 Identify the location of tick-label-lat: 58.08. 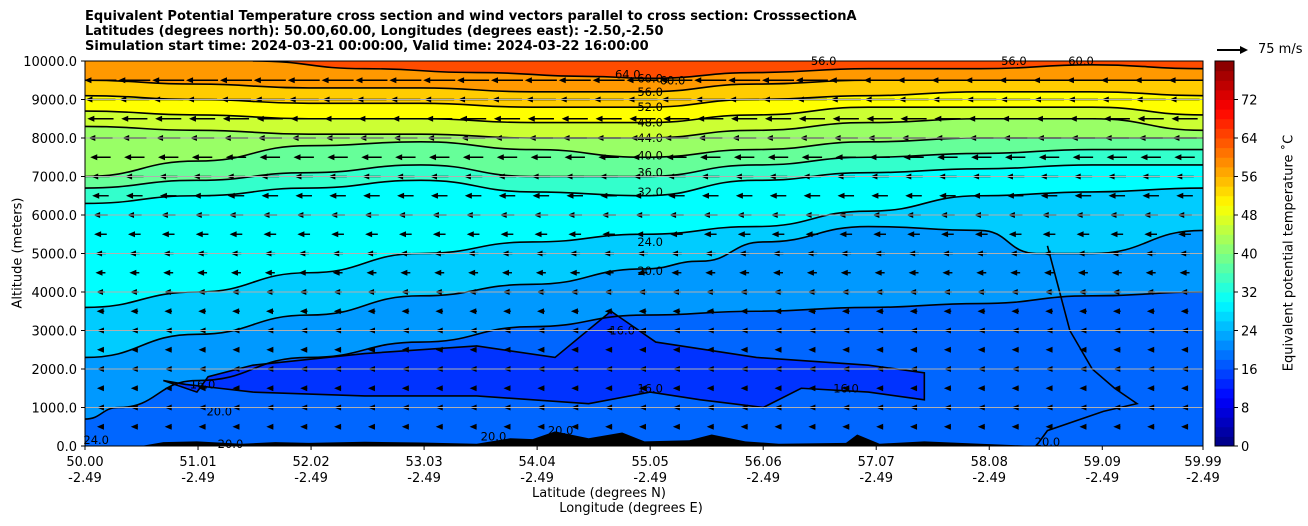
(989, 462).